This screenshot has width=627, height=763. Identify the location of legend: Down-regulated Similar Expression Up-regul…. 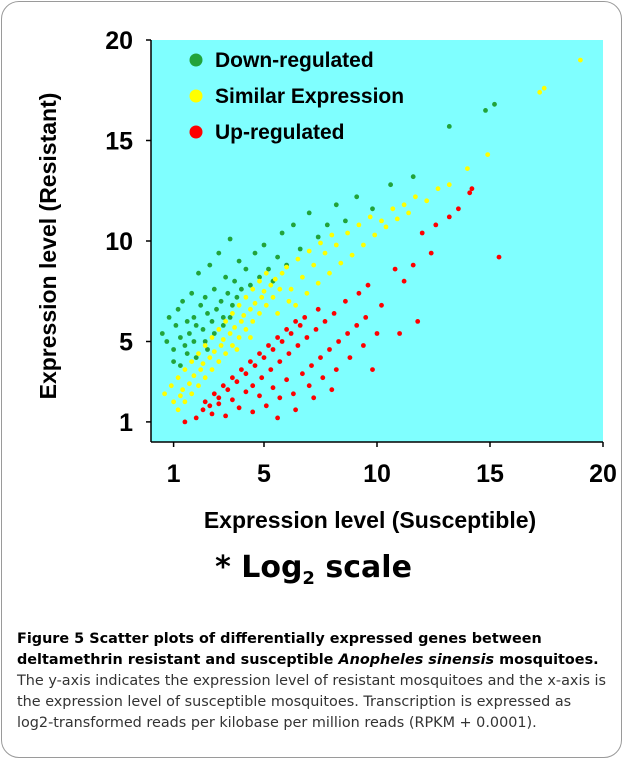
(296, 96).